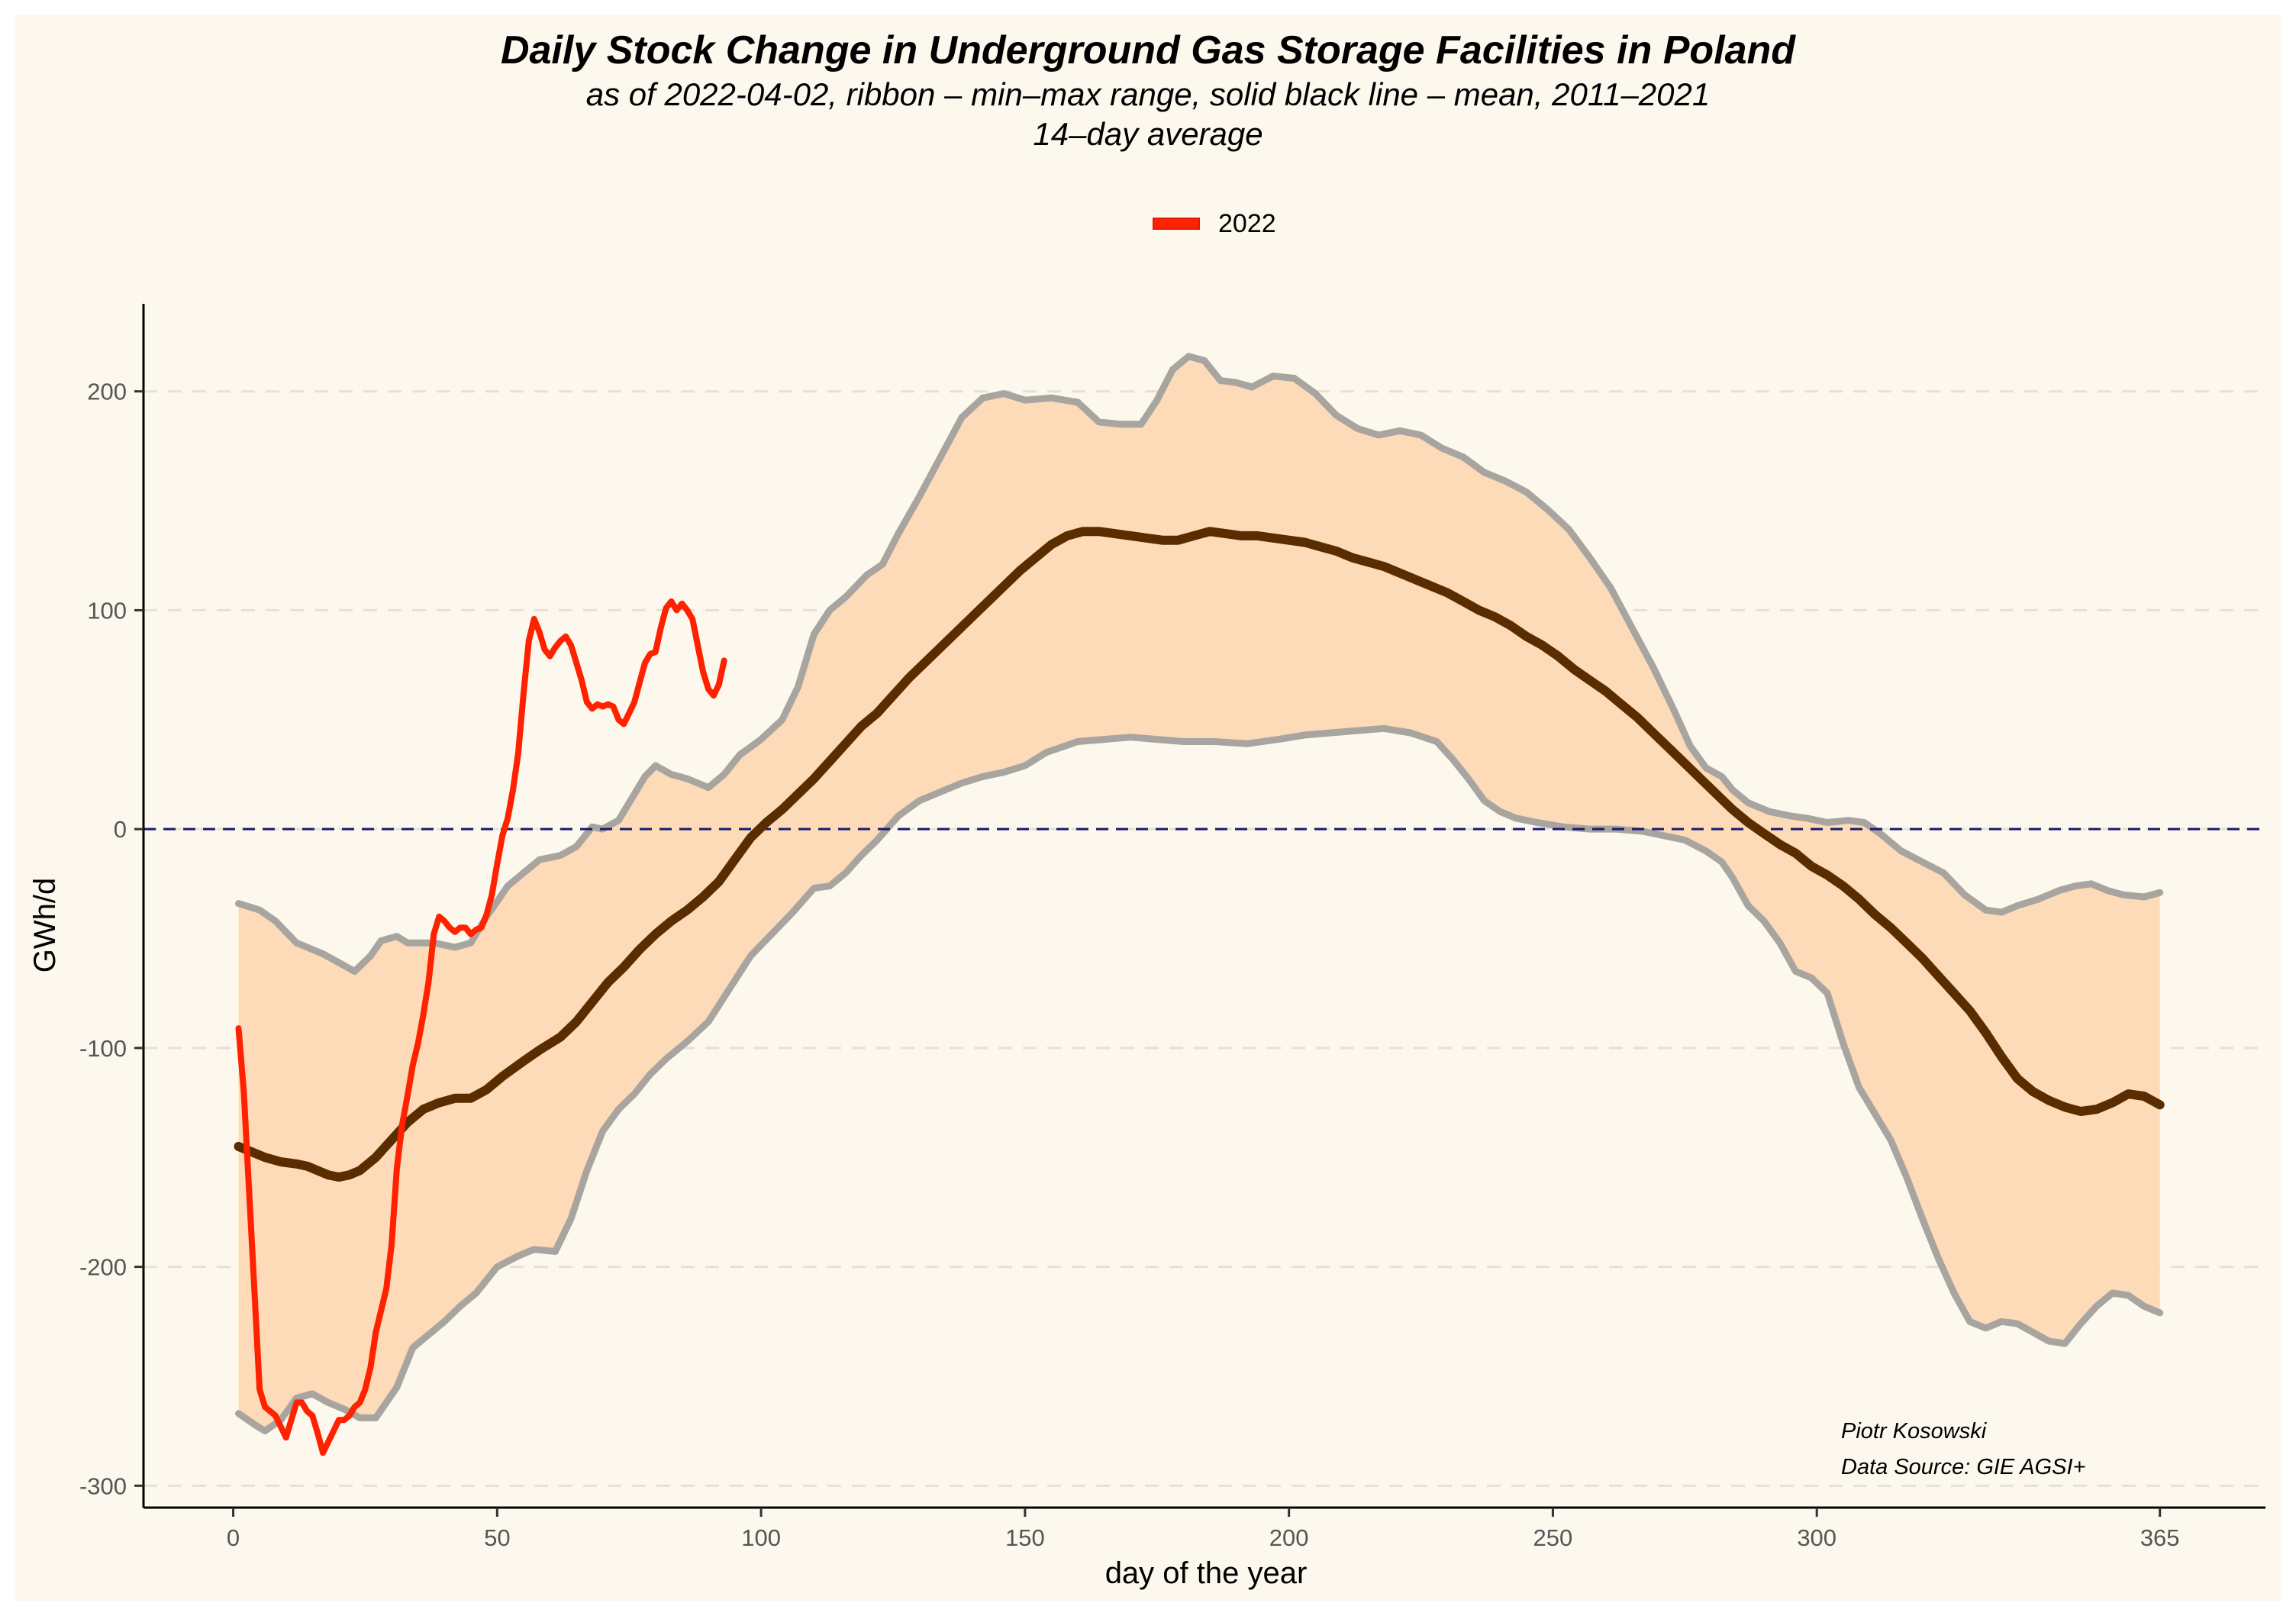 The height and width of the screenshot is (1616, 2296). Describe the element at coordinates (233, 1537) in the screenshot. I see `x-tick-label-0: 0` at that location.